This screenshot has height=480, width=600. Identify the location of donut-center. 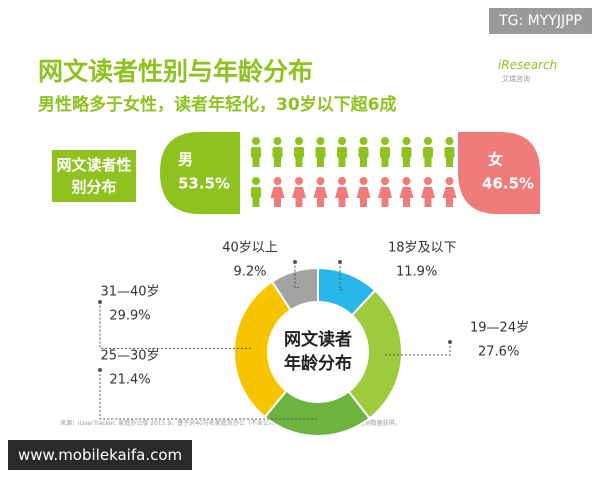
(318, 352).